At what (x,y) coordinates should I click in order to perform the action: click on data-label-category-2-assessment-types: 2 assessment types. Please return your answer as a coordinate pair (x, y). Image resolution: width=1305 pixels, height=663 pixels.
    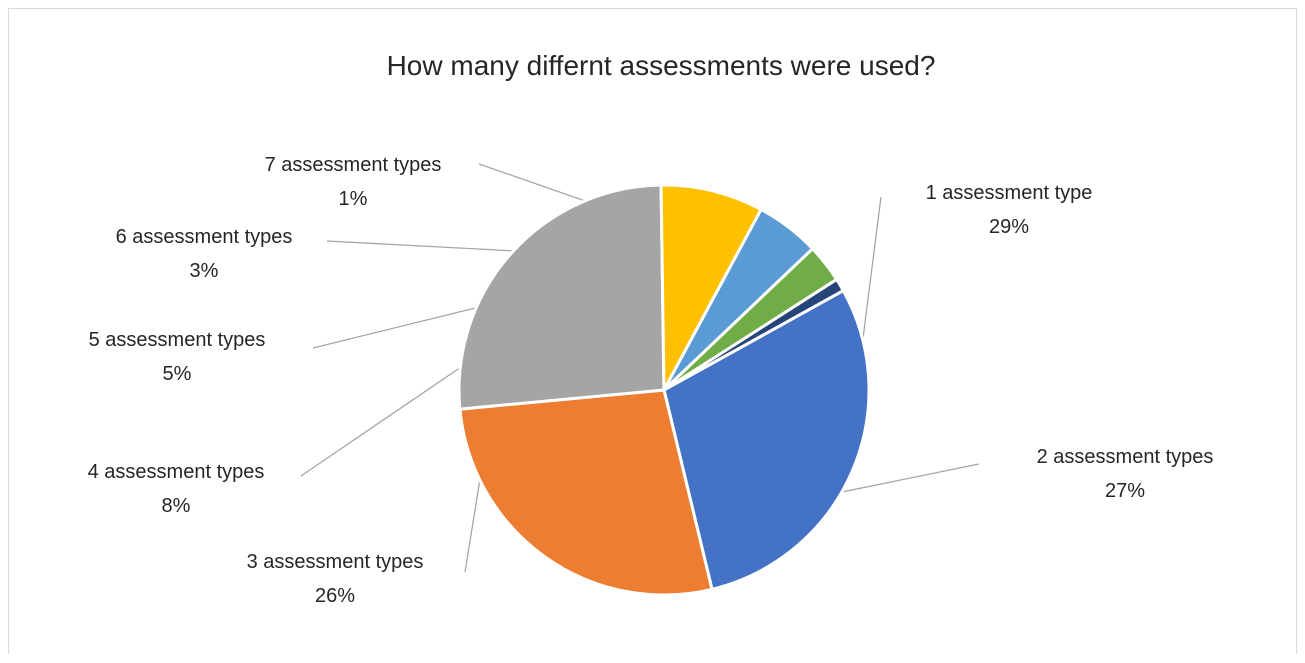
    Looking at the image, I should click on (1125, 457).